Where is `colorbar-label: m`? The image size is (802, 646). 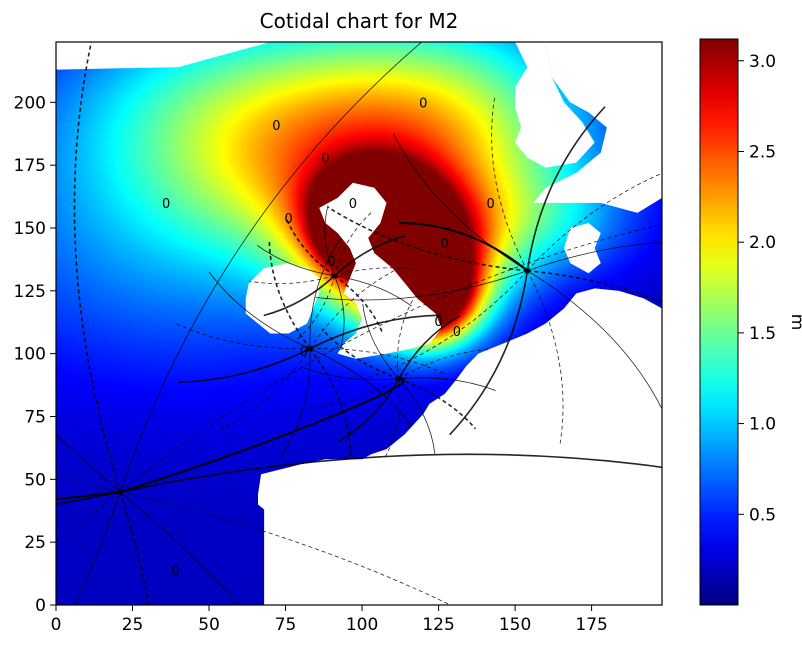 colorbar-label: m is located at coordinates (794, 322).